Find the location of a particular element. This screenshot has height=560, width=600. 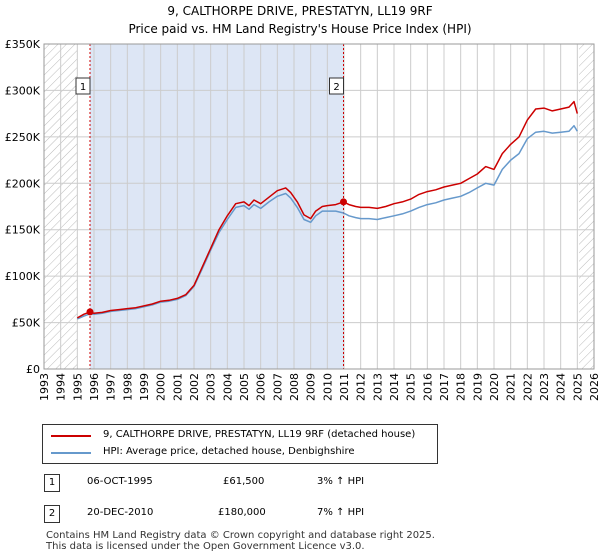

x-tick-label: 2007 is located at coordinates (277, 387).